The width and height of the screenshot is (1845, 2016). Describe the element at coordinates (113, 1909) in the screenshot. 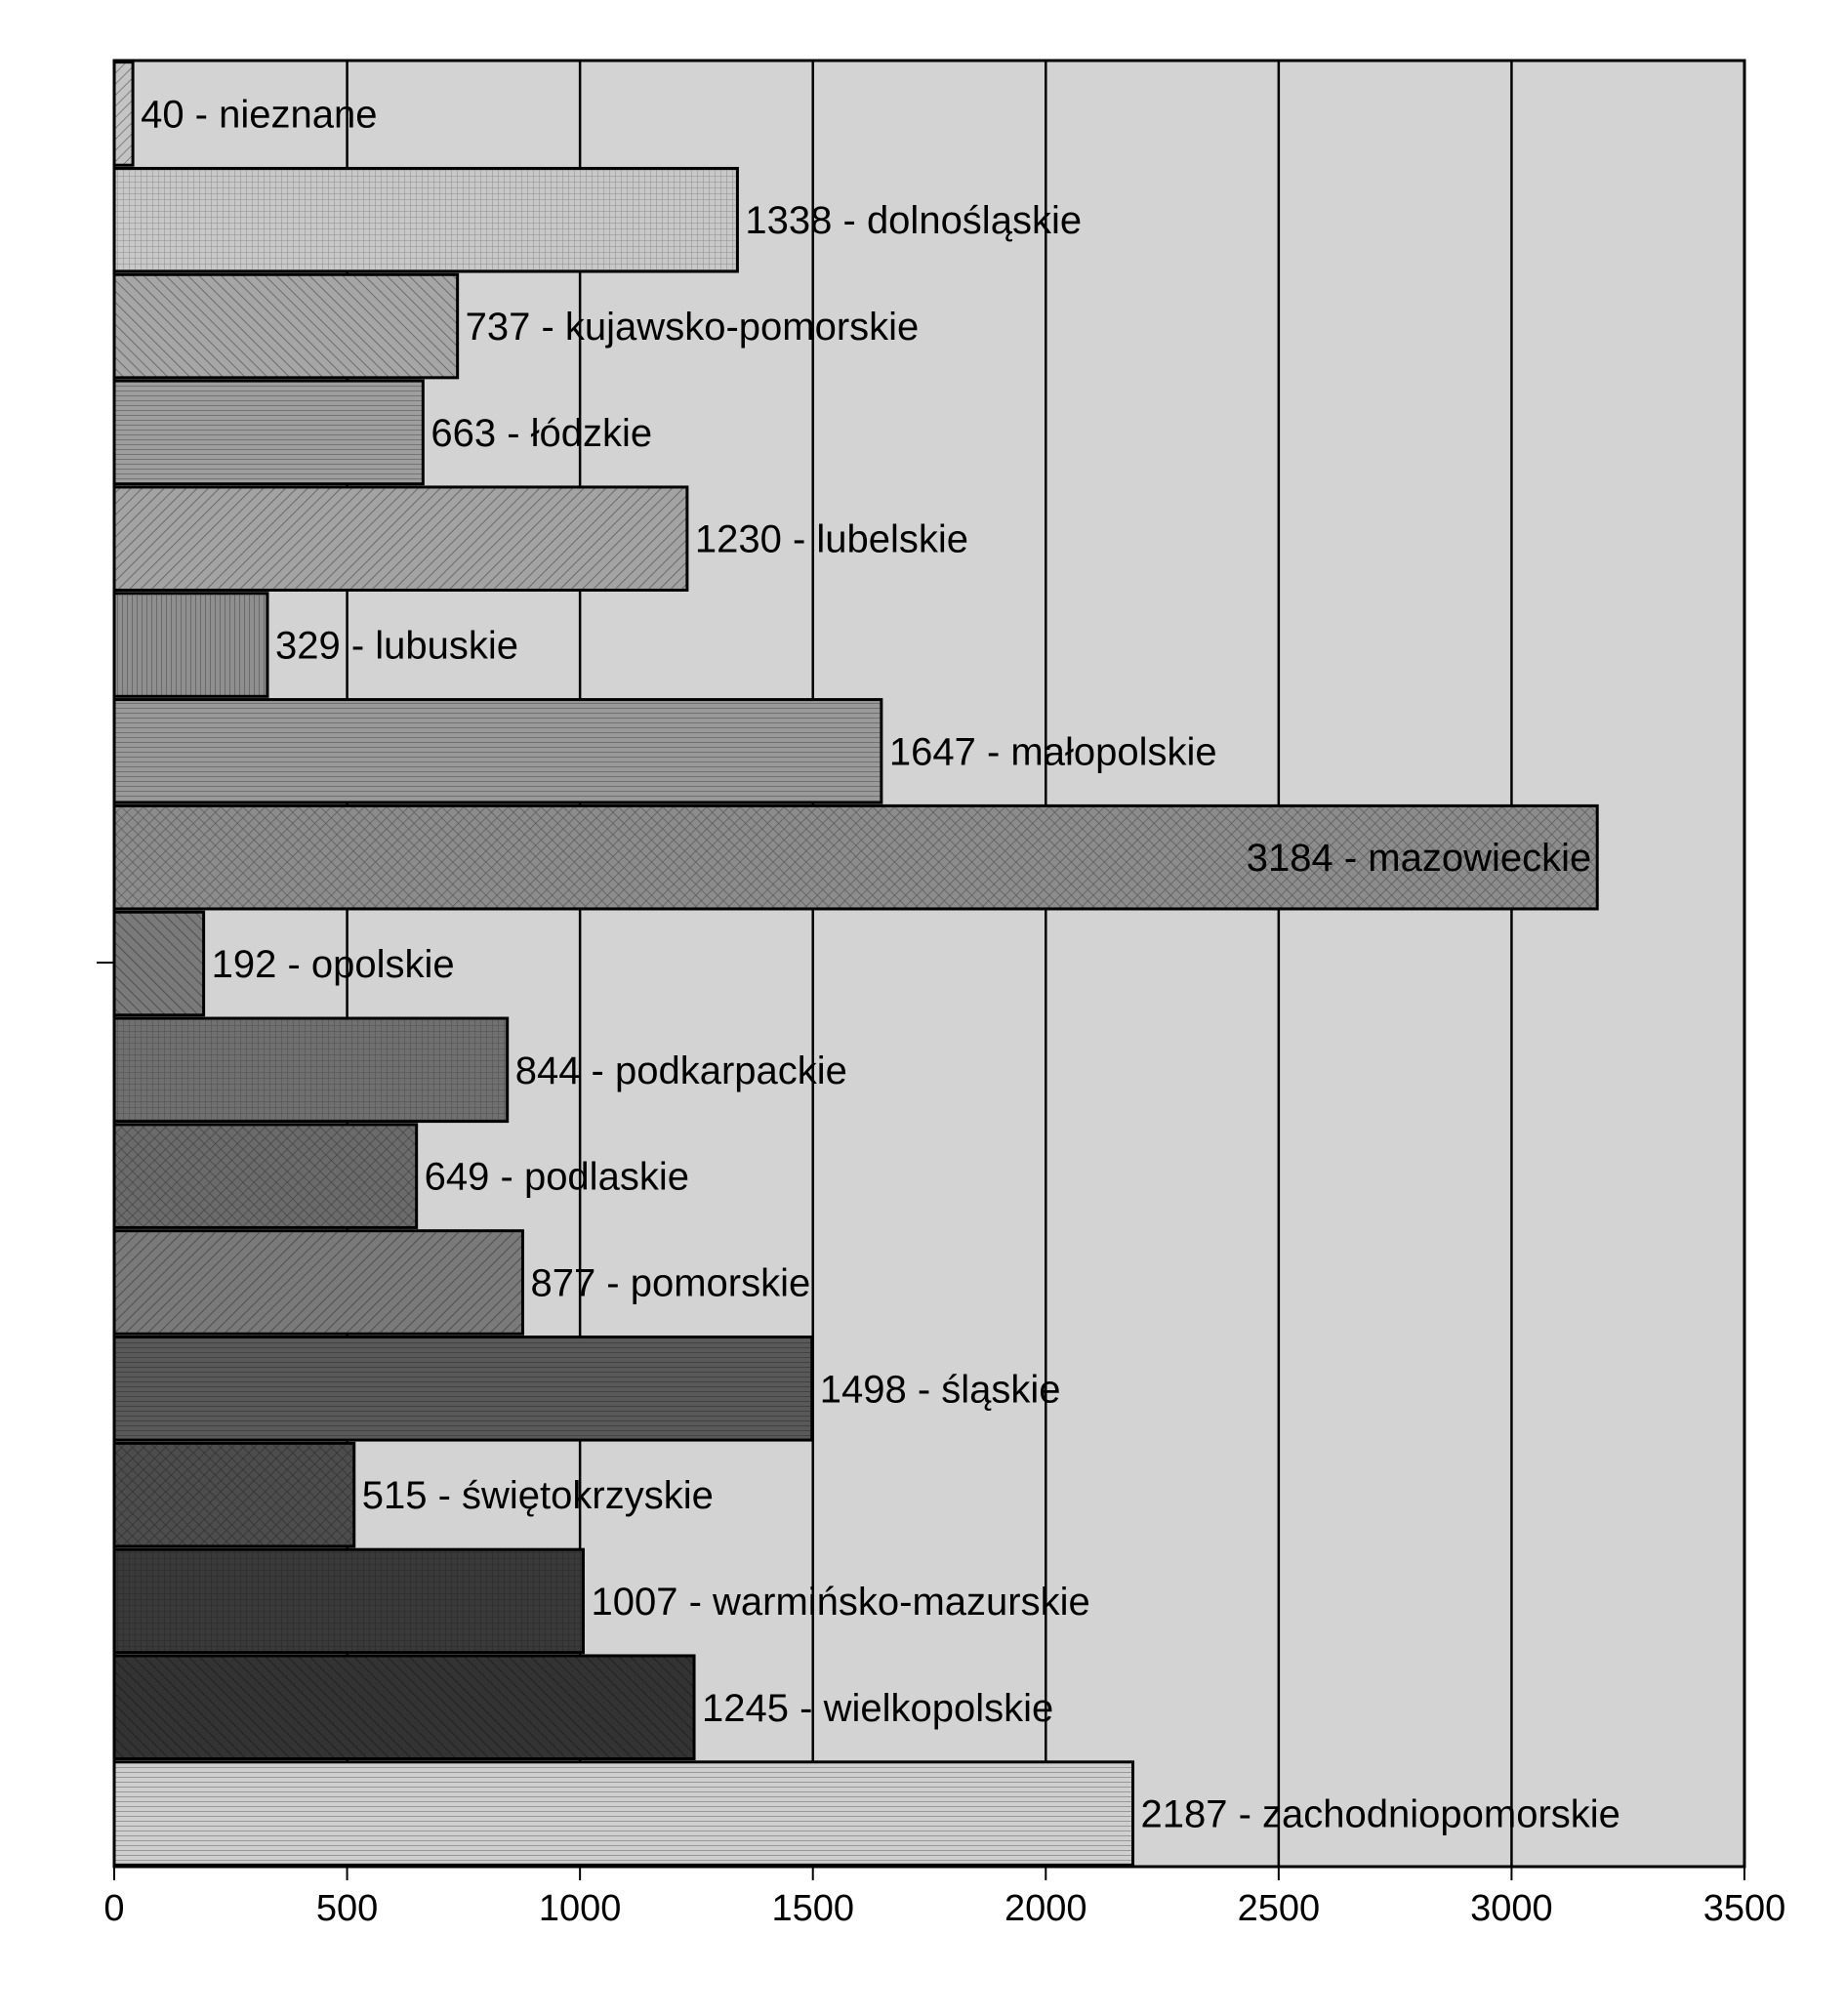

I see `x-tick-label: 0` at that location.